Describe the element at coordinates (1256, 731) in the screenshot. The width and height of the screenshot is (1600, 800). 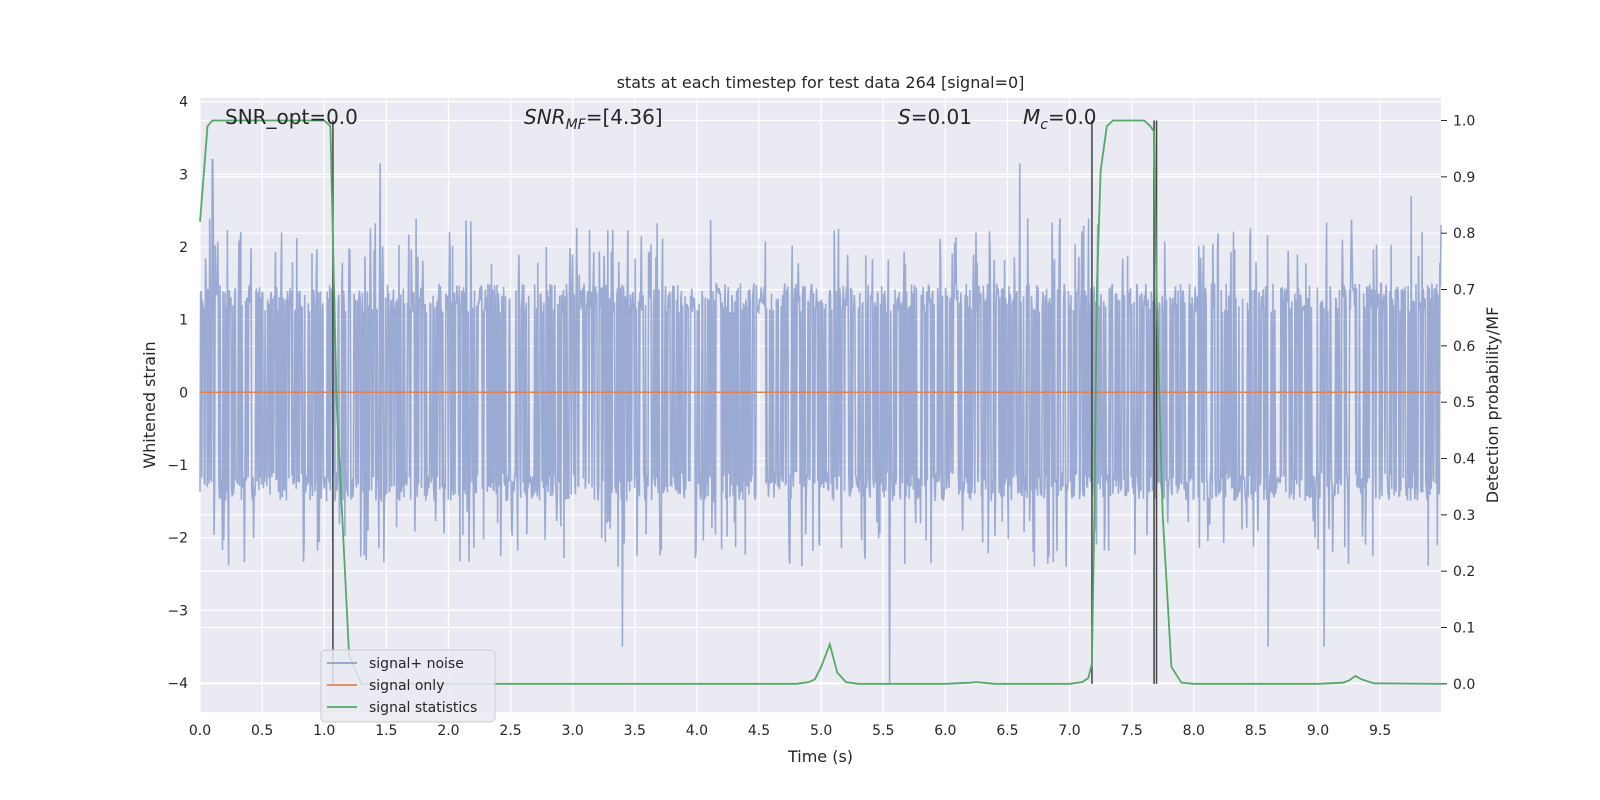
I see `x-tick-label: 8.5` at that location.